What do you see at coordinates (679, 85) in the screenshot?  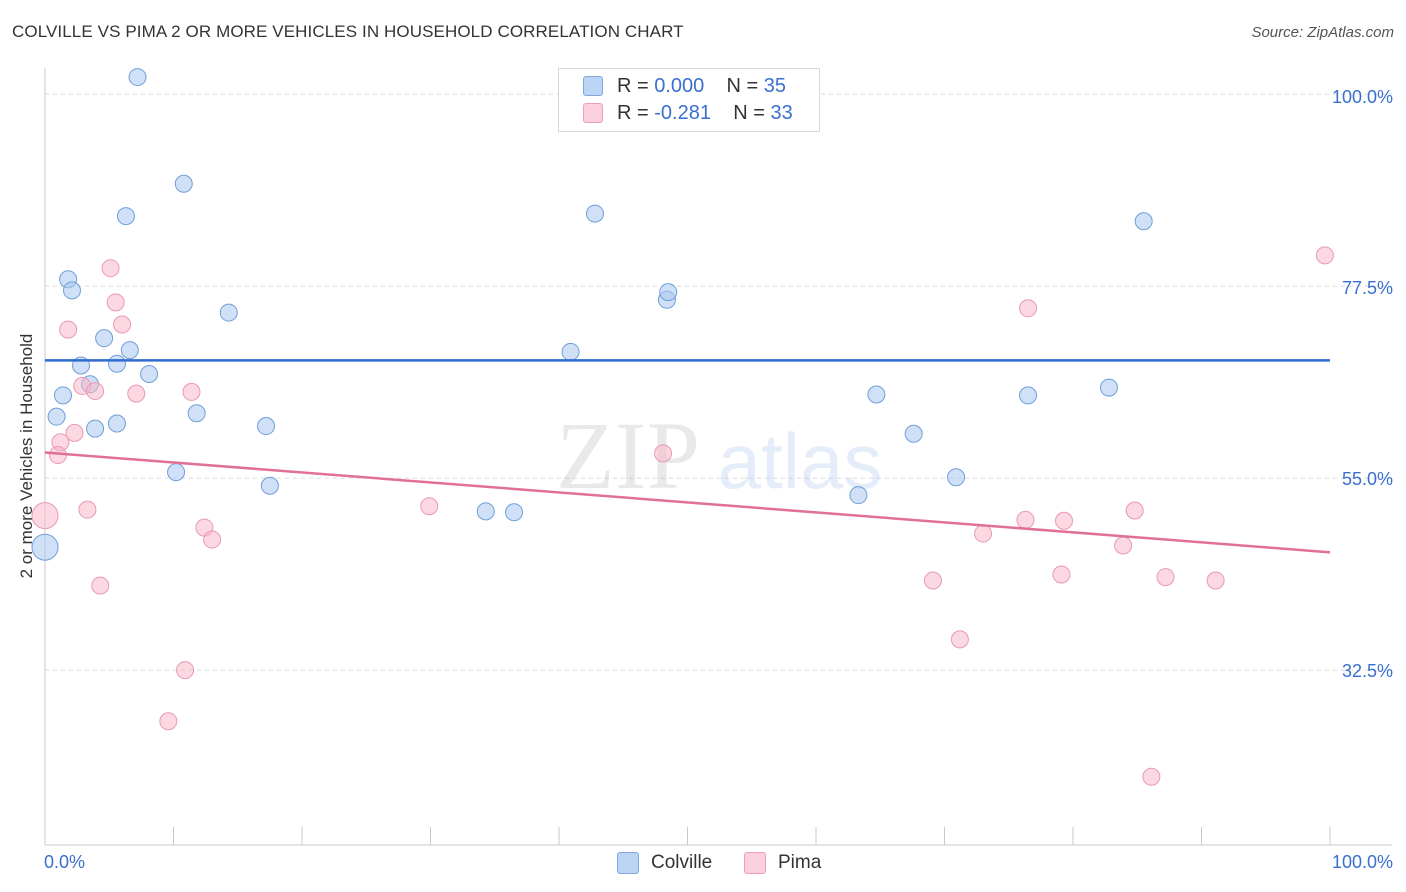 I see `legend-r-value: 0.000` at bounding box center [679, 85].